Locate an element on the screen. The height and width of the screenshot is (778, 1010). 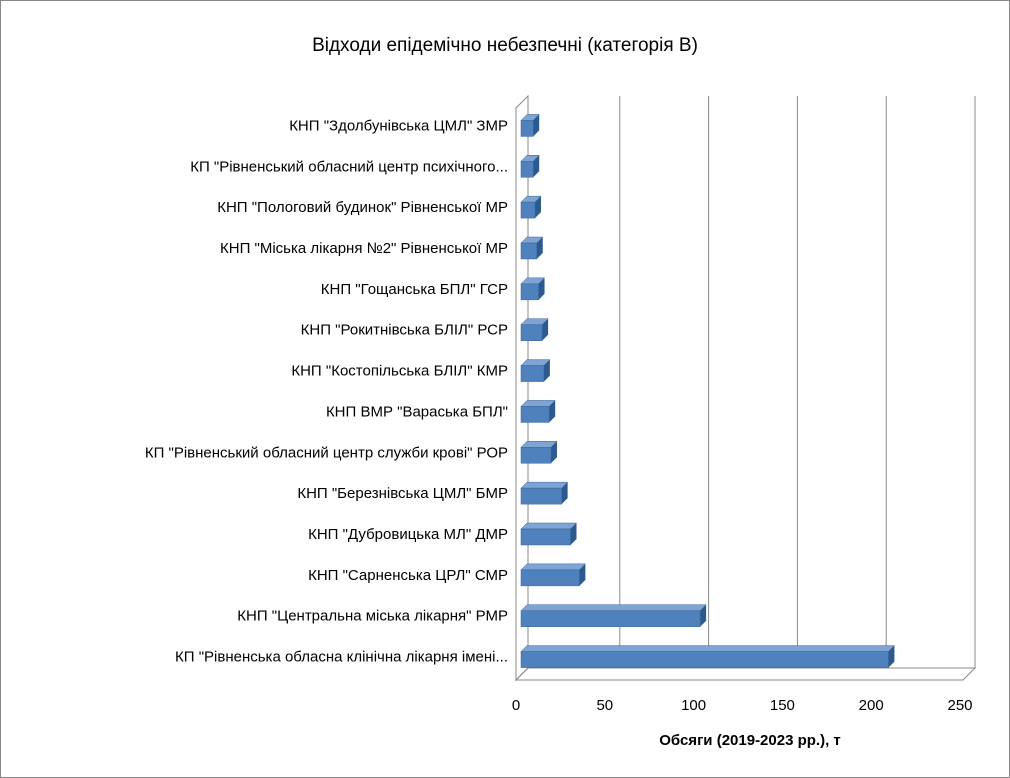
x-axis-label: Обсяги (2019-2023 рр.), т is located at coordinates (750, 740).